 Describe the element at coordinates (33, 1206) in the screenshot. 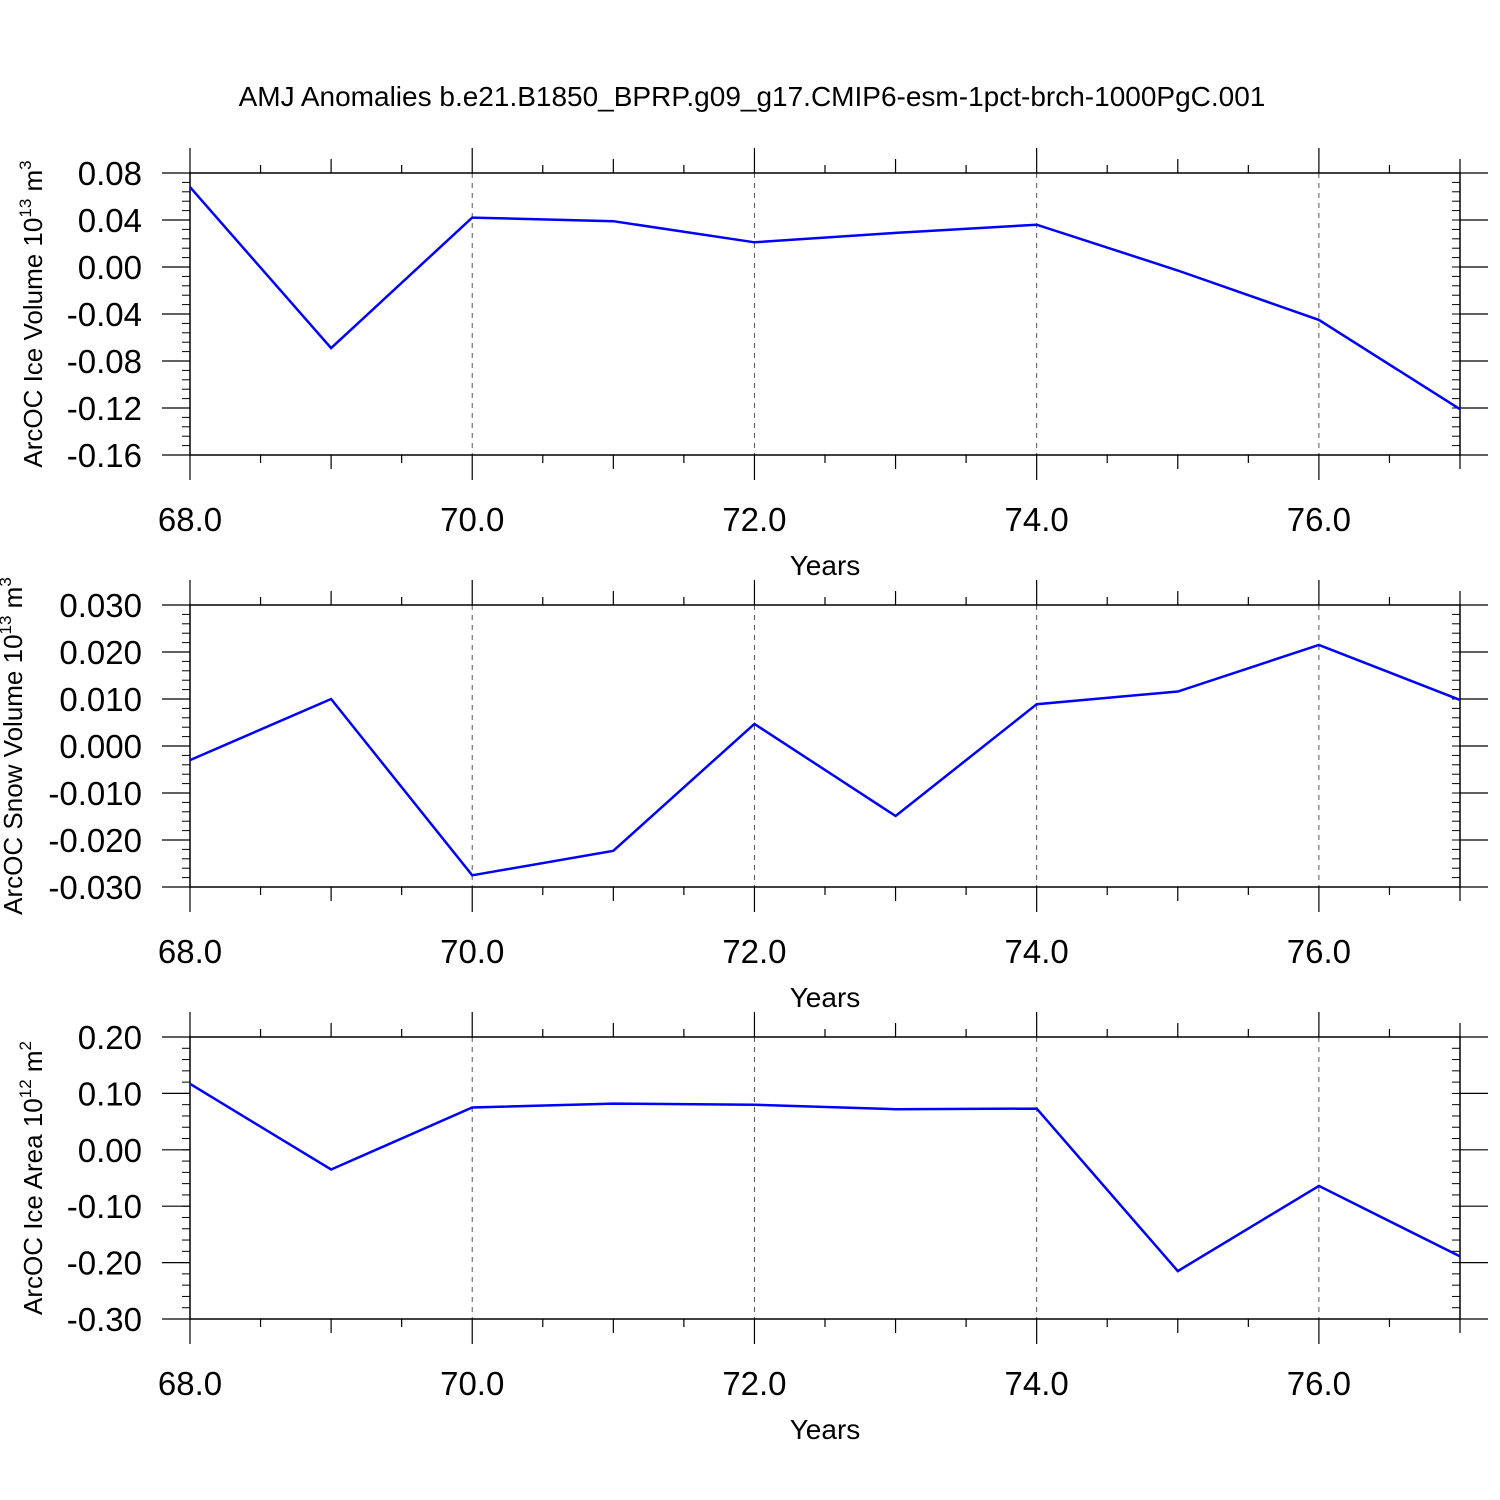

I see `y-axis-label-text: ArcOC Ice Area 10` at that location.